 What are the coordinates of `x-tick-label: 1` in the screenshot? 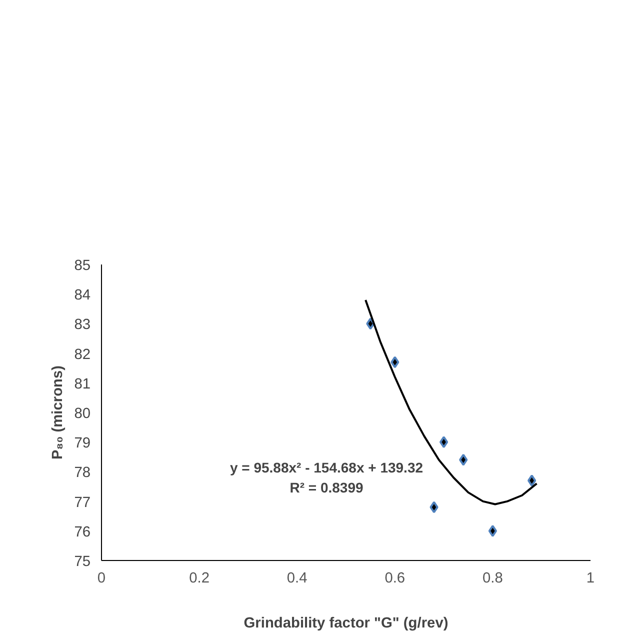 It's located at (590, 578).